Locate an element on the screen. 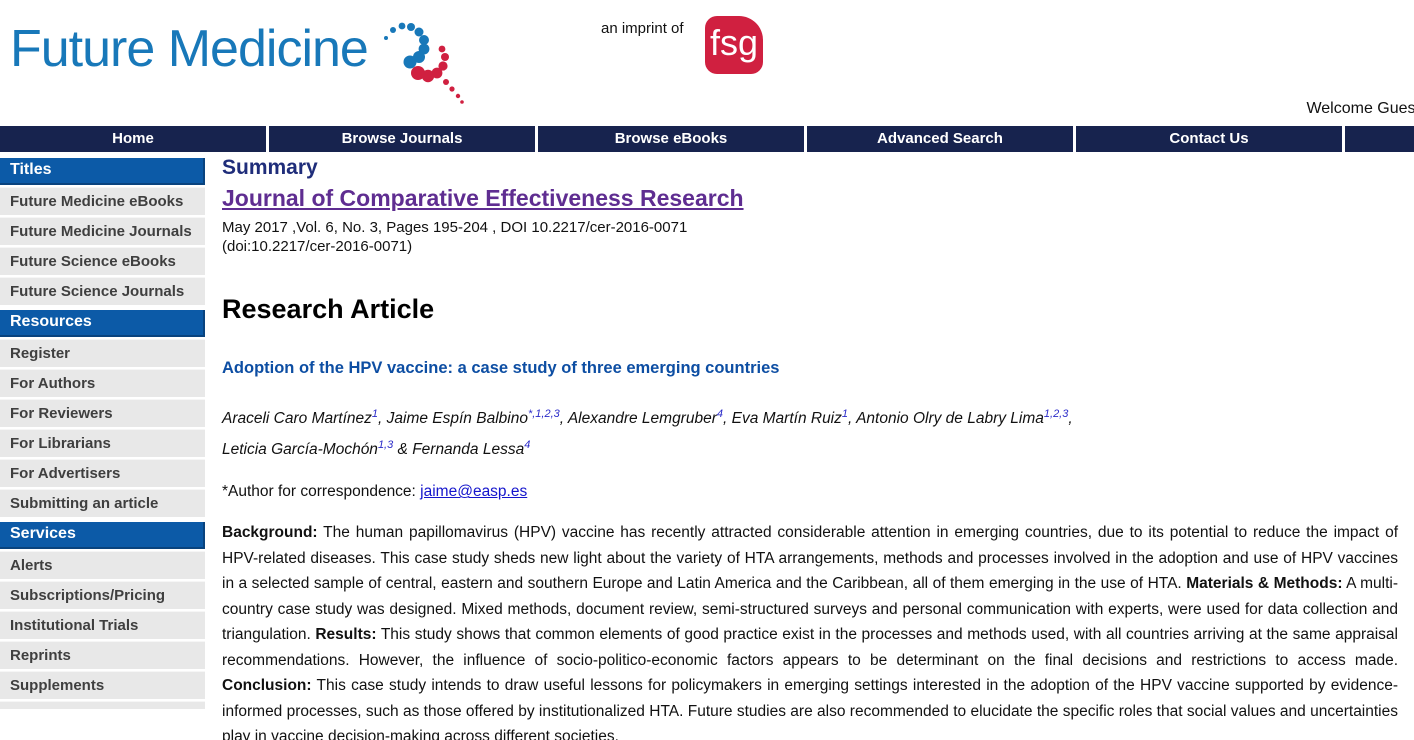 This screenshot has height=740, width=1414. nav-filler is located at coordinates (1379, 139).